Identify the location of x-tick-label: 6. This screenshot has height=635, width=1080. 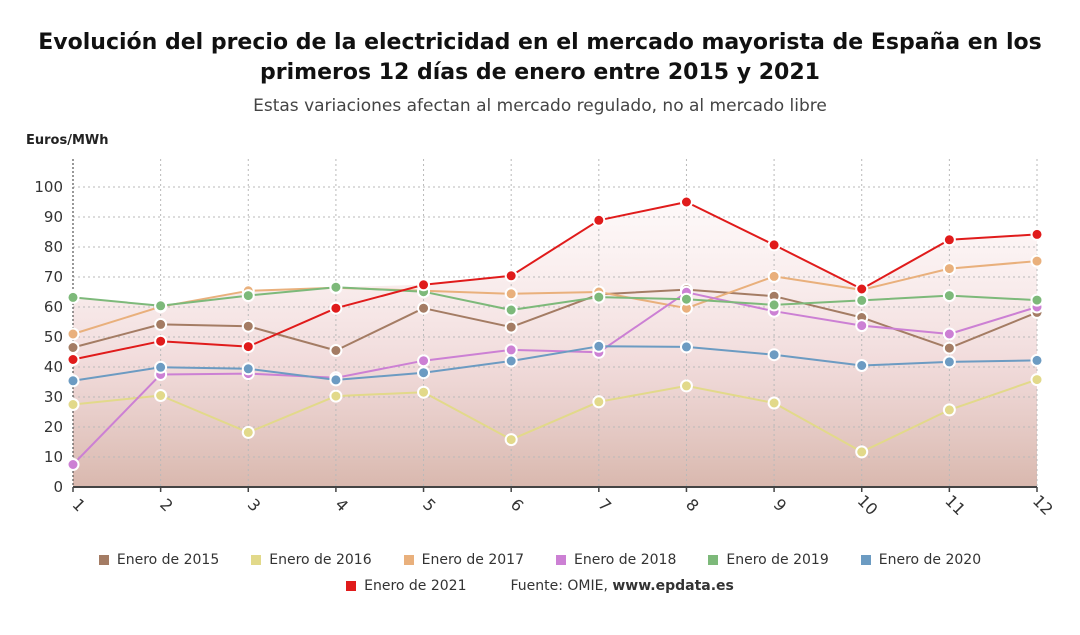
(517, 505).